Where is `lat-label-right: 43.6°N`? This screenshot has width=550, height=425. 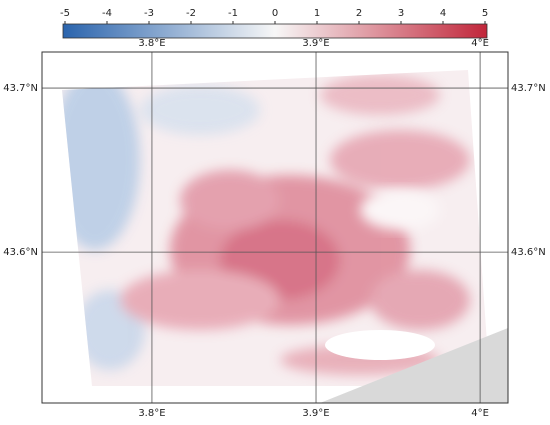
lat-label-right: 43.6°N is located at coordinates (528, 252).